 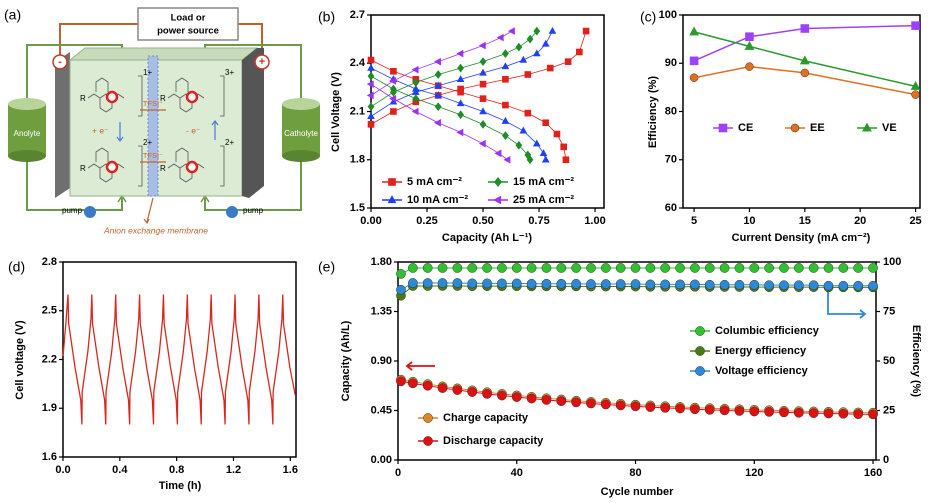 I want to click on membrane, so click(x=153, y=126).